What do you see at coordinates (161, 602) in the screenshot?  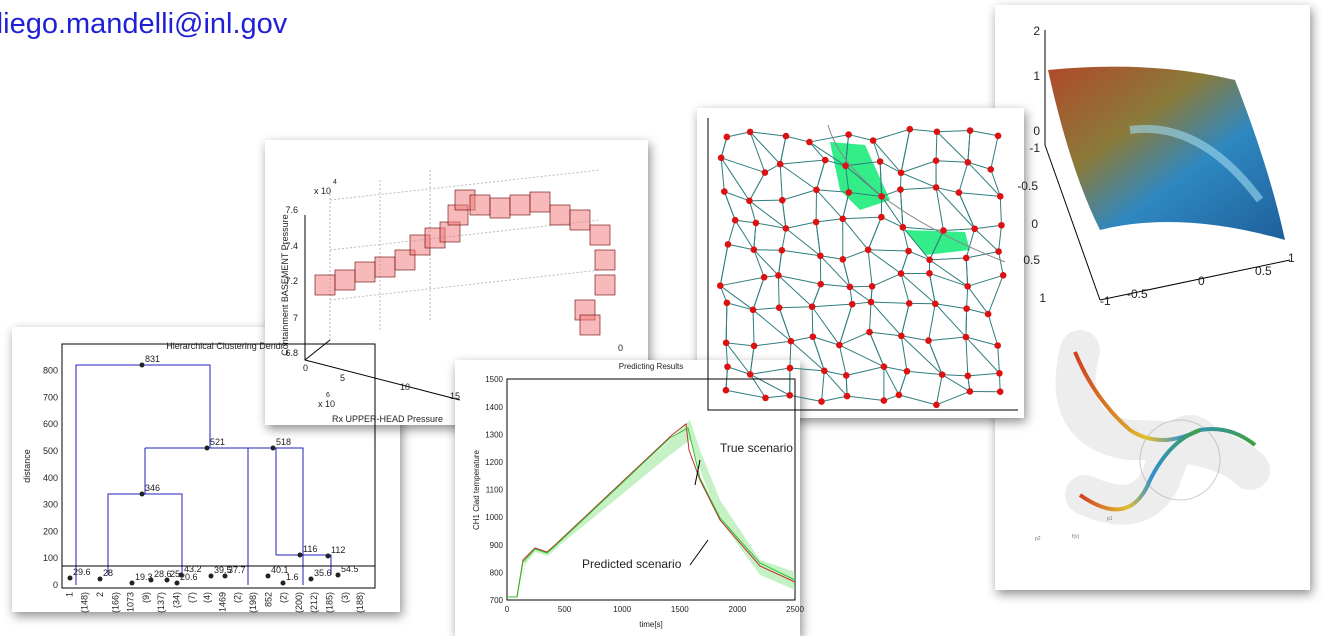 I see `leaf-label: (137)` at bounding box center [161, 602].